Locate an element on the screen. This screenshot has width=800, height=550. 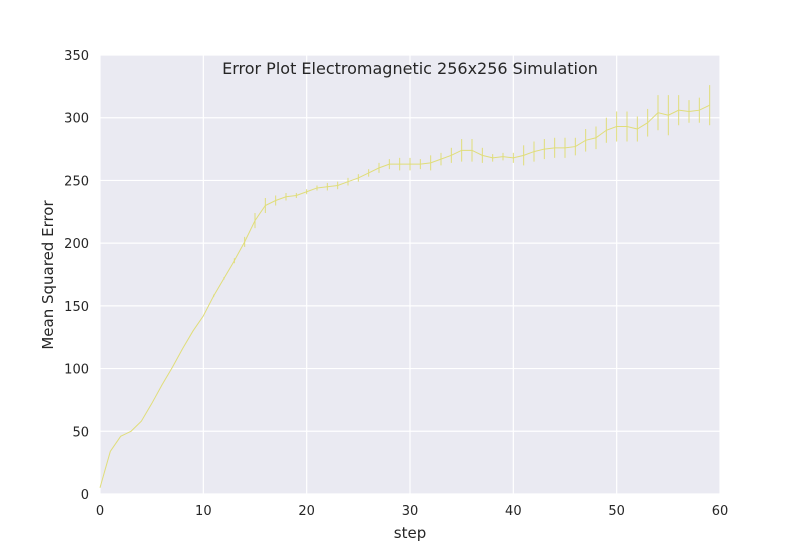
y-tick-label: 350 is located at coordinates (76, 56).